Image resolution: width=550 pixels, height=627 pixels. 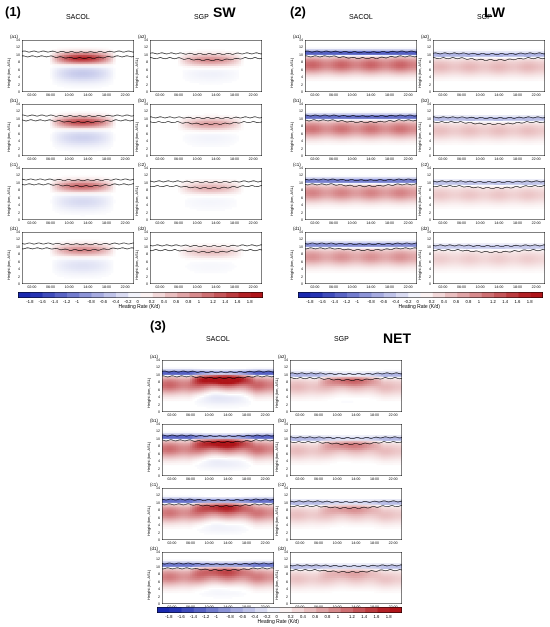 I want to click on panel-label: (c1), so click(x=14, y=164).